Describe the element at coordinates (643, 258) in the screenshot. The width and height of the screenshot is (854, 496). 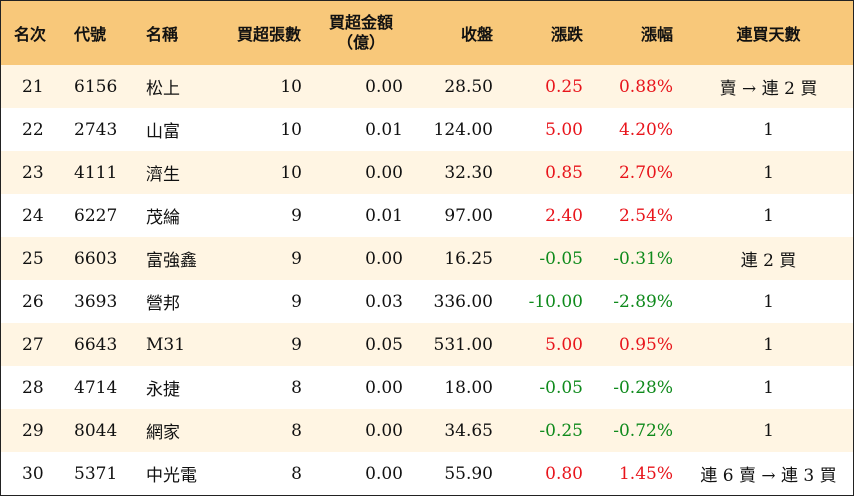
I see `cell-change-pct: -0.31%` at that location.